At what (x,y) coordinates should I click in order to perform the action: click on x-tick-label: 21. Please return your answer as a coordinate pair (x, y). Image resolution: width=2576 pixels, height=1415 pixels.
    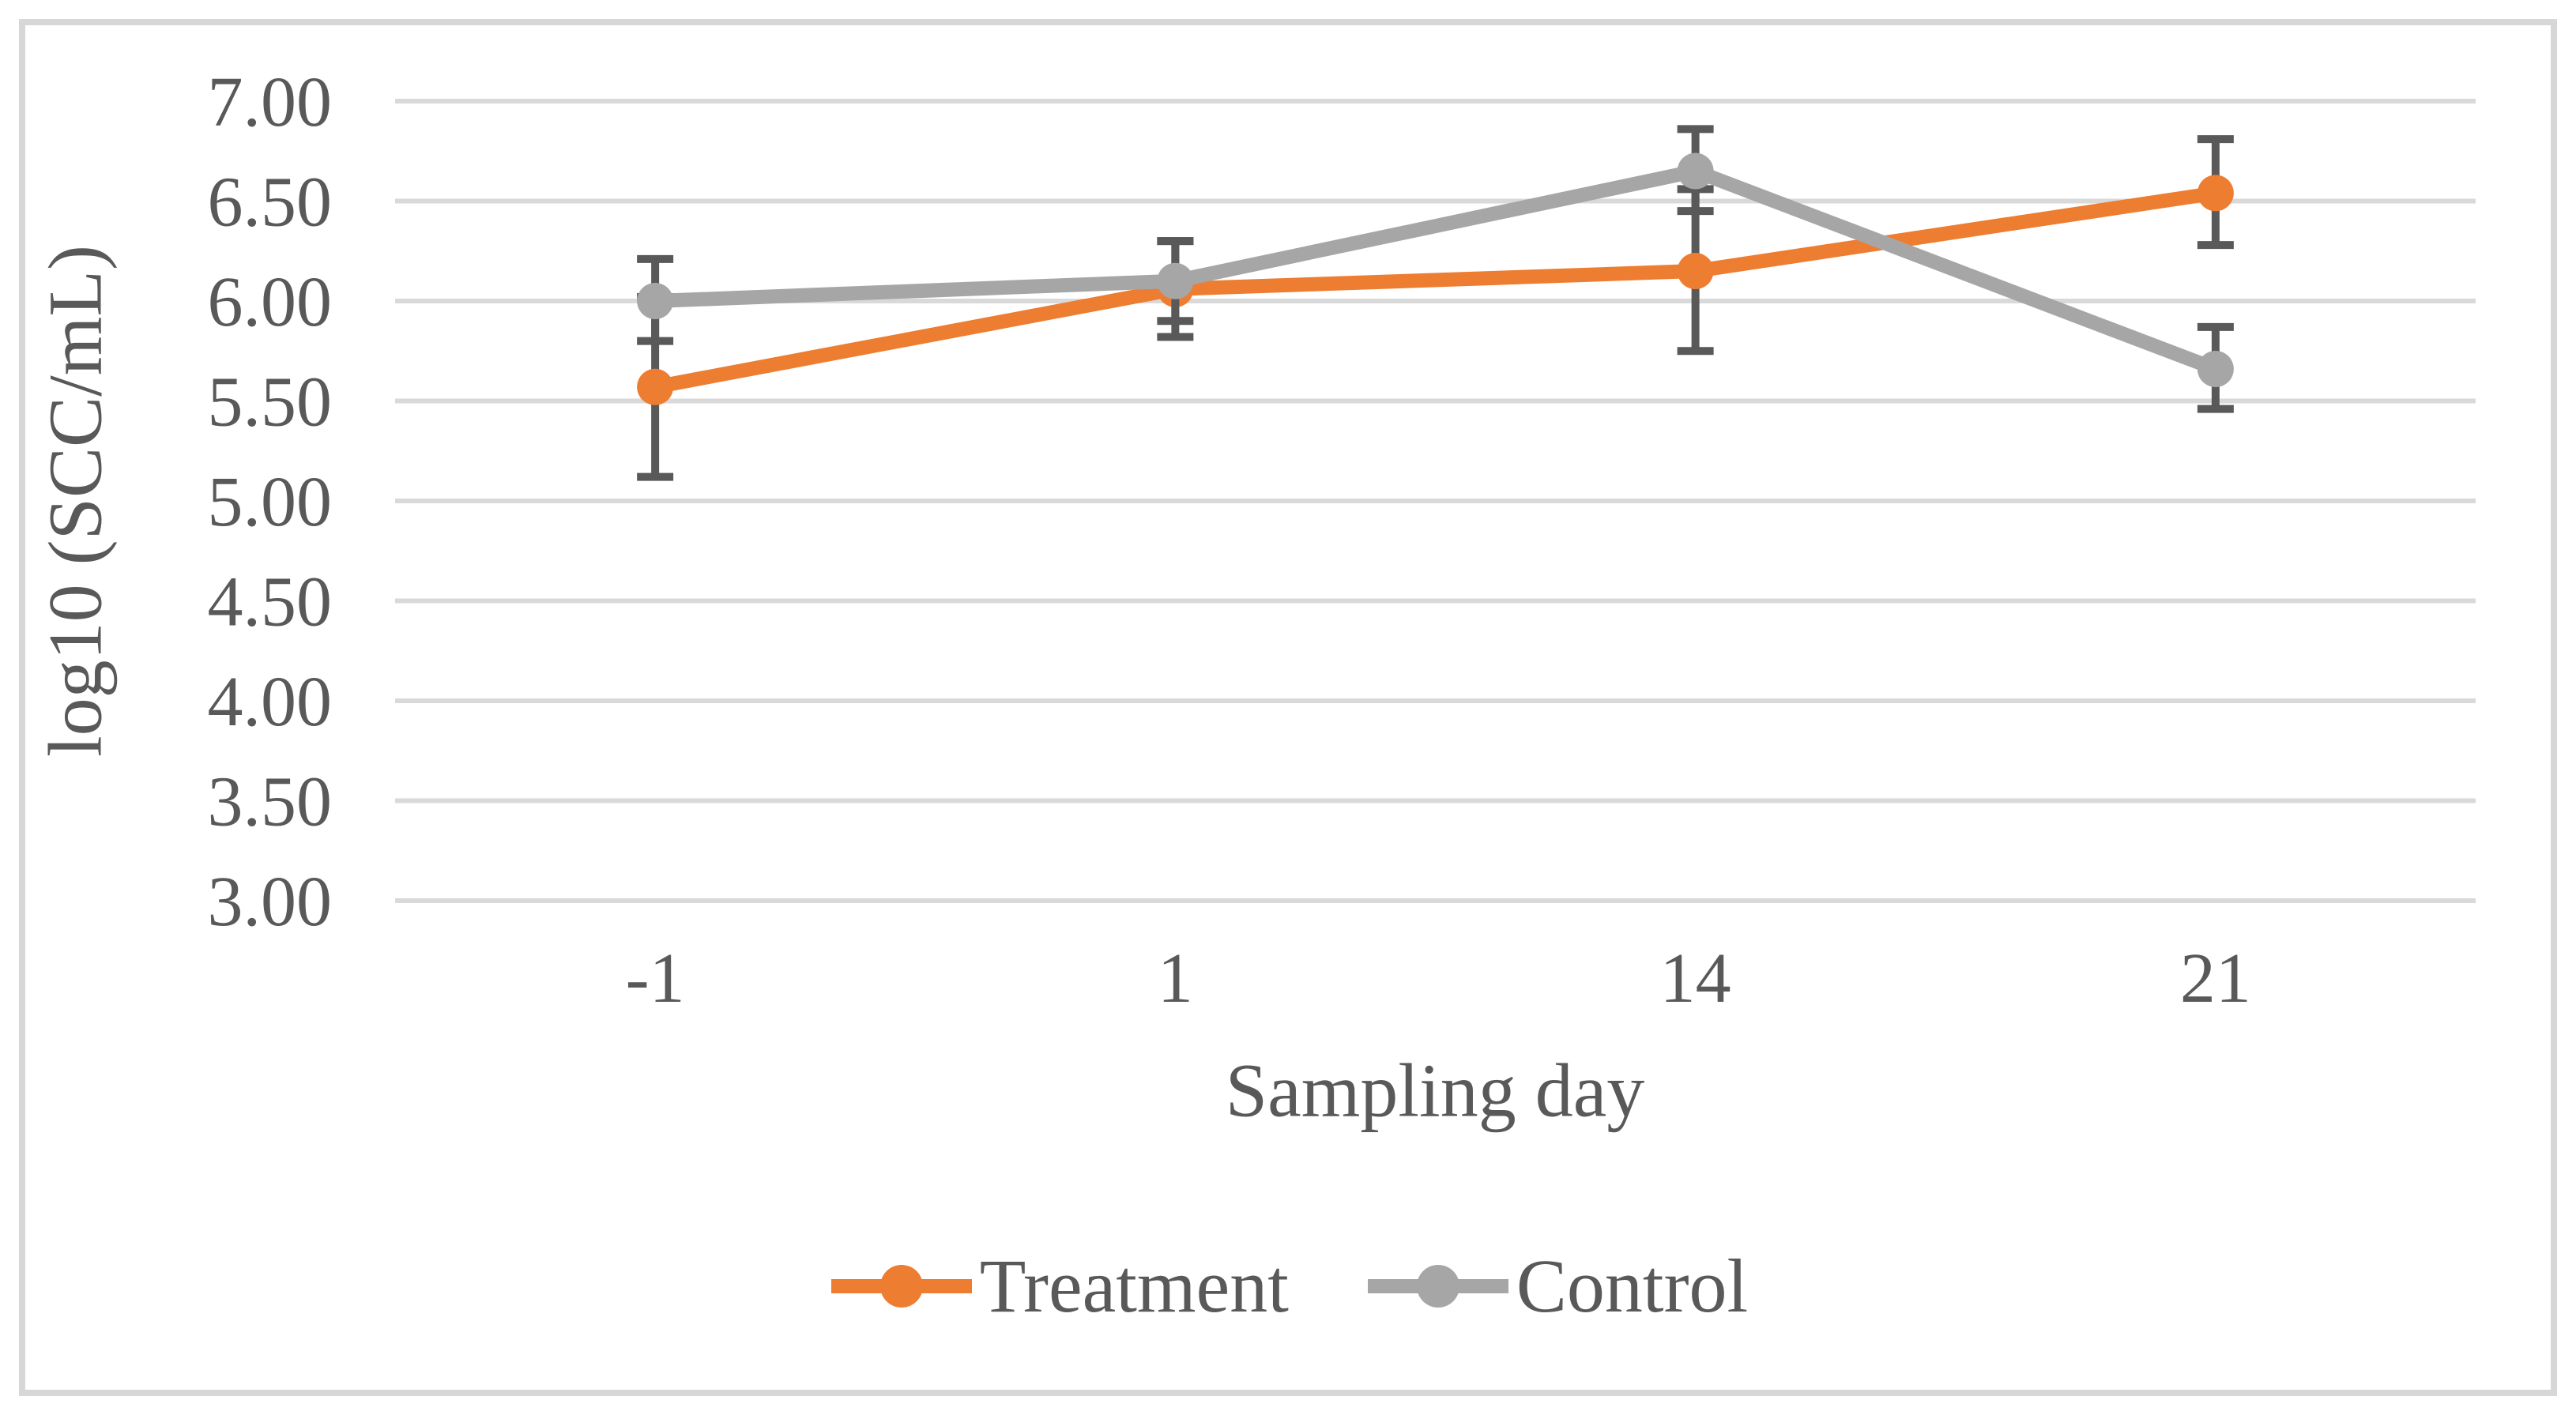
    Looking at the image, I should click on (2215, 979).